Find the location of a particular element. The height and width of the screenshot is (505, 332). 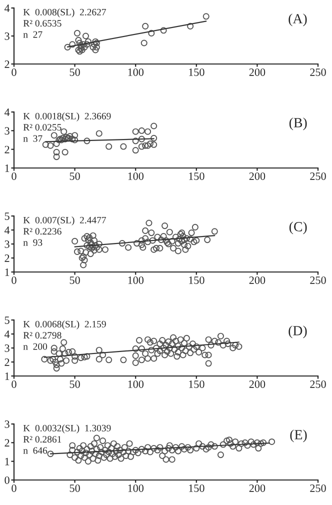

annotation: n 37 is located at coordinates (32, 138).